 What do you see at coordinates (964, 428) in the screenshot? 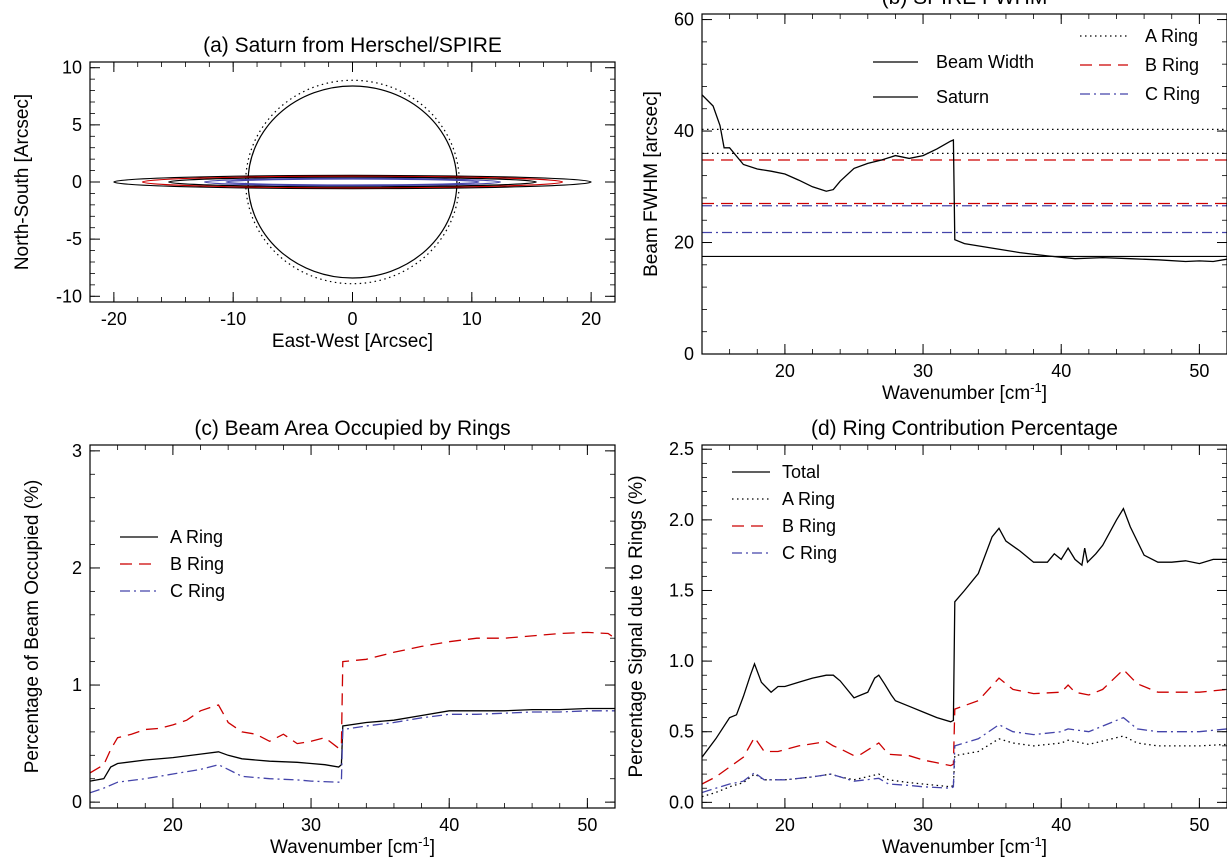
I see `chart-title: (d) Ring Contribution Percentage` at bounding box center [964, 428].